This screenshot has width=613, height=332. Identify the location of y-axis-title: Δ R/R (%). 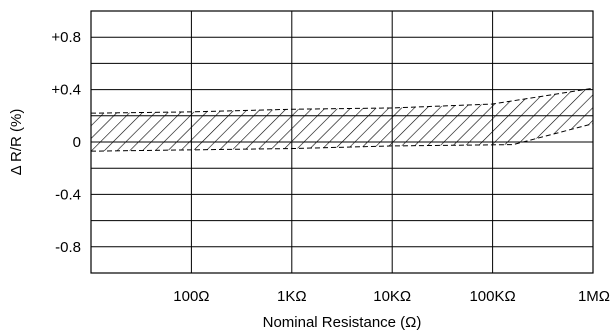
(16, 142).